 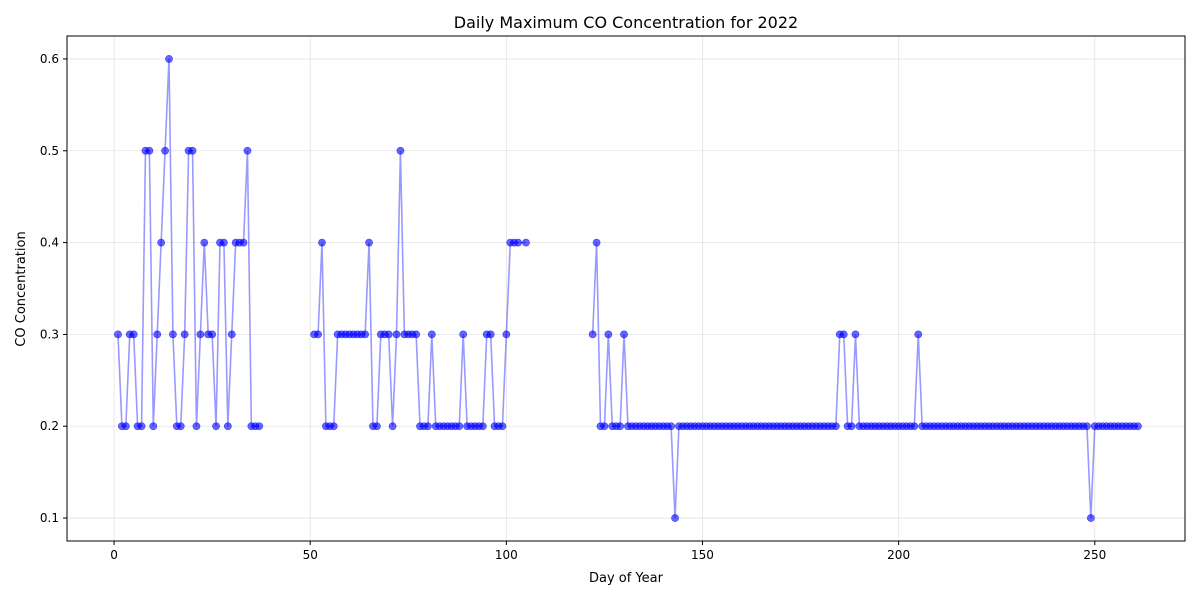 What do you see at coordinates (49, 334) in the screenshot?
I see `y-tick-label: 0.3` at bounding box center [49, 334].